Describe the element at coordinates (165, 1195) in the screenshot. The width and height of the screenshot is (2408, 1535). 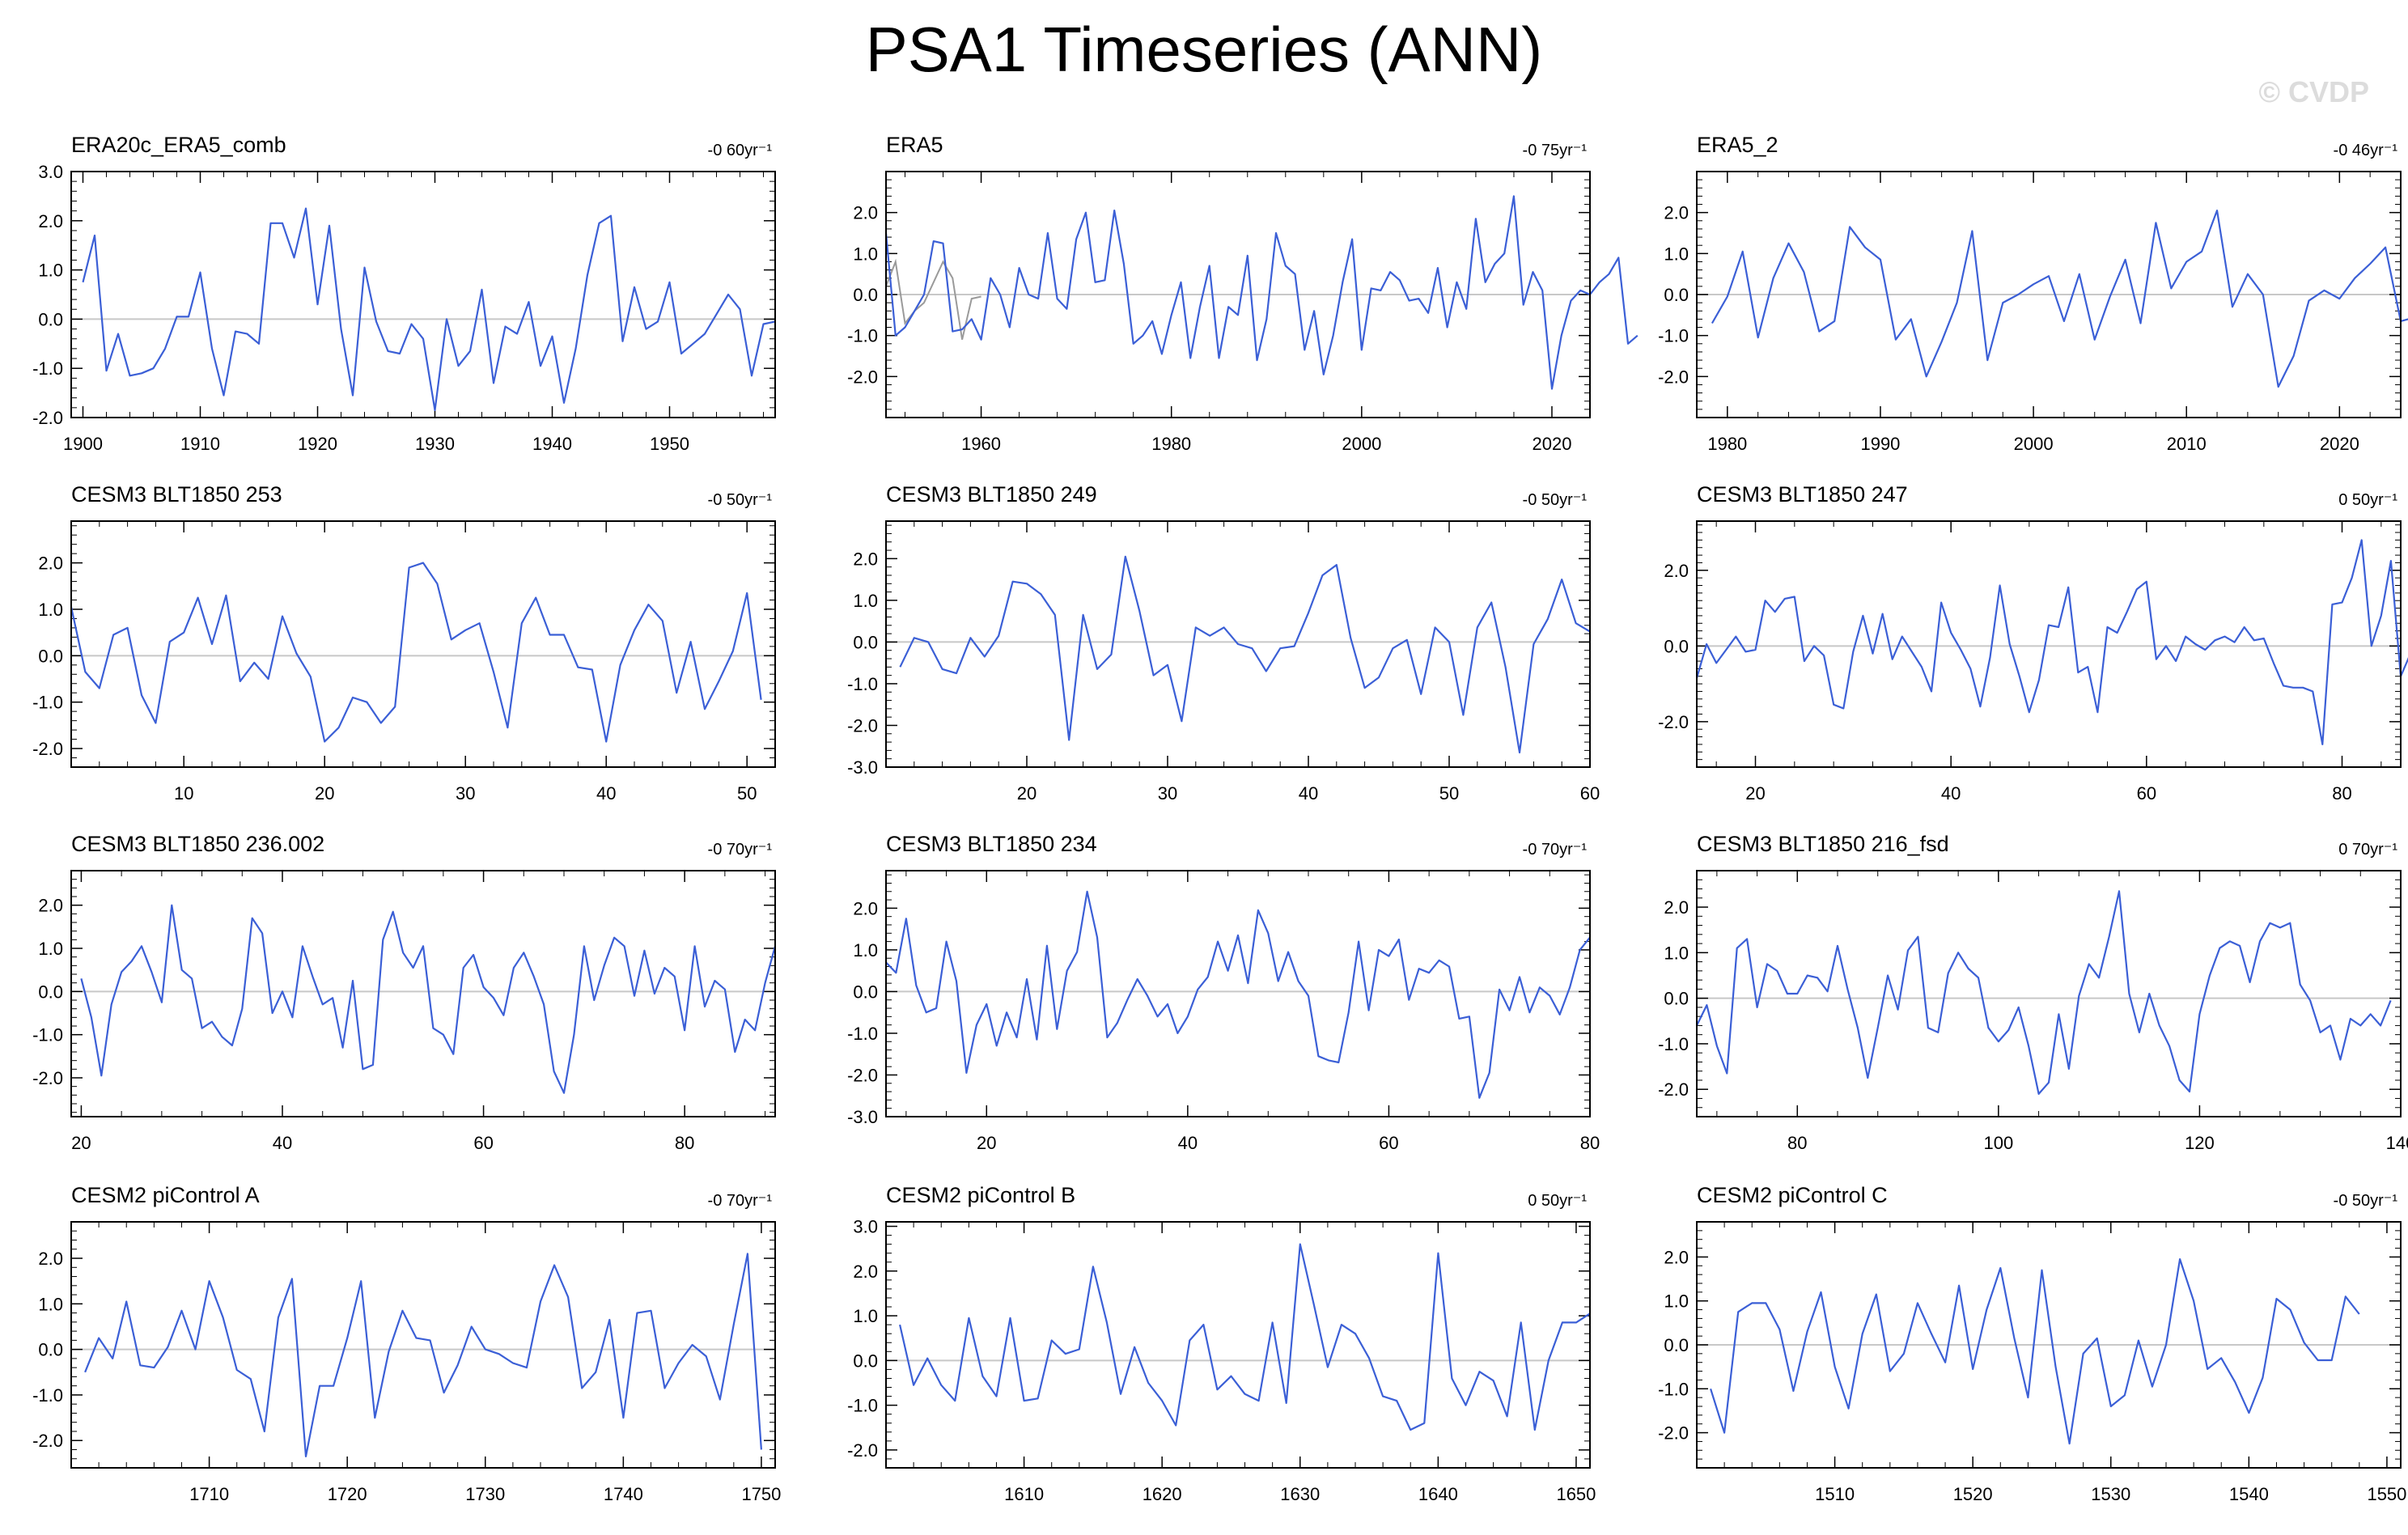
I see `panel-title: CESM2 piControl A` at that location.